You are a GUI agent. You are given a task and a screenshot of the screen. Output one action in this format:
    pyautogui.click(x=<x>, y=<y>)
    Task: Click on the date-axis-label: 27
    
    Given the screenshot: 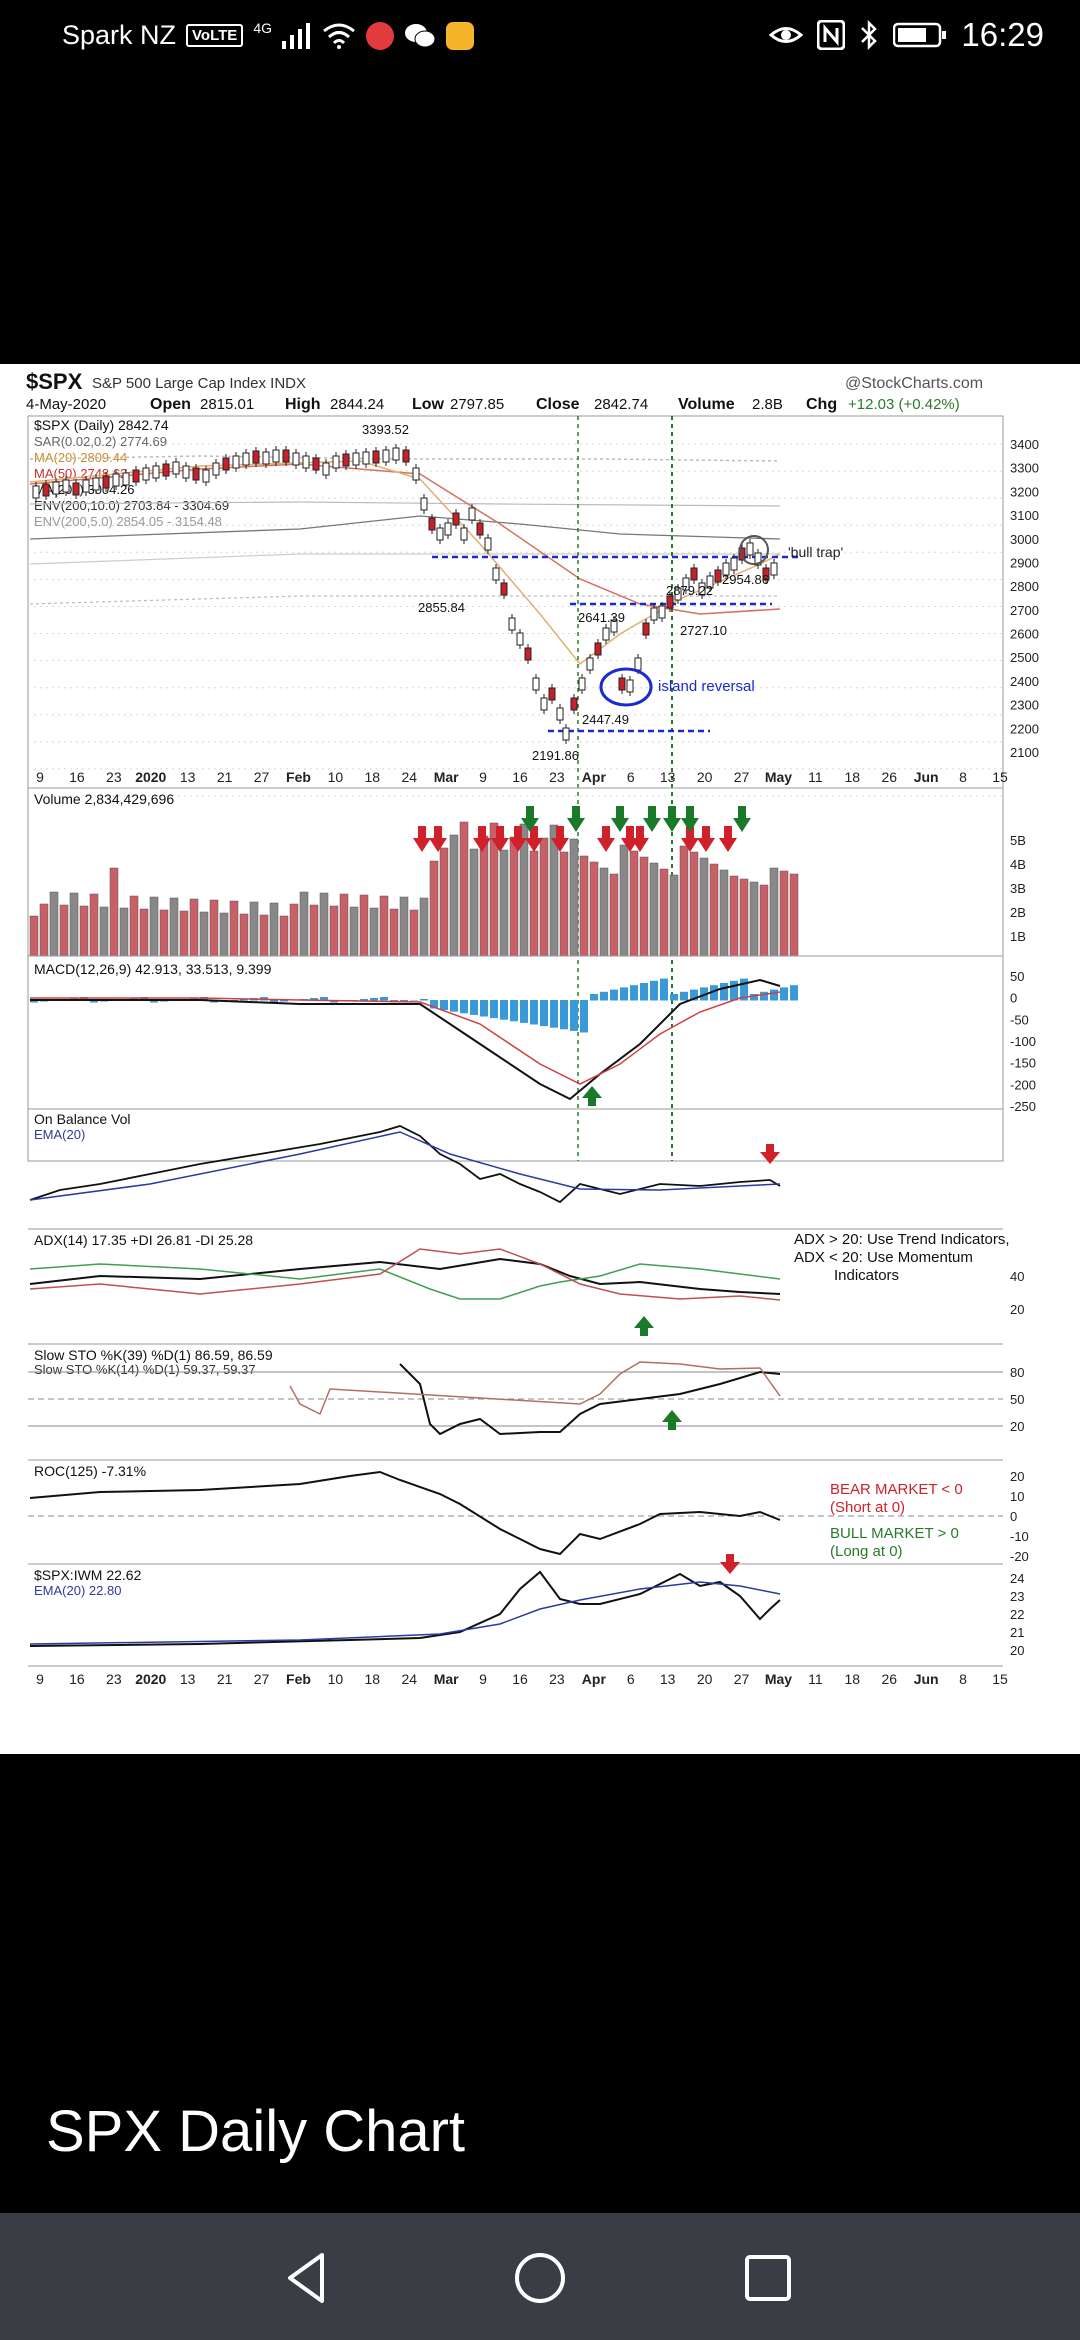 What is the action you would take?
    pyautogui.click(x=742, y=1679)
    